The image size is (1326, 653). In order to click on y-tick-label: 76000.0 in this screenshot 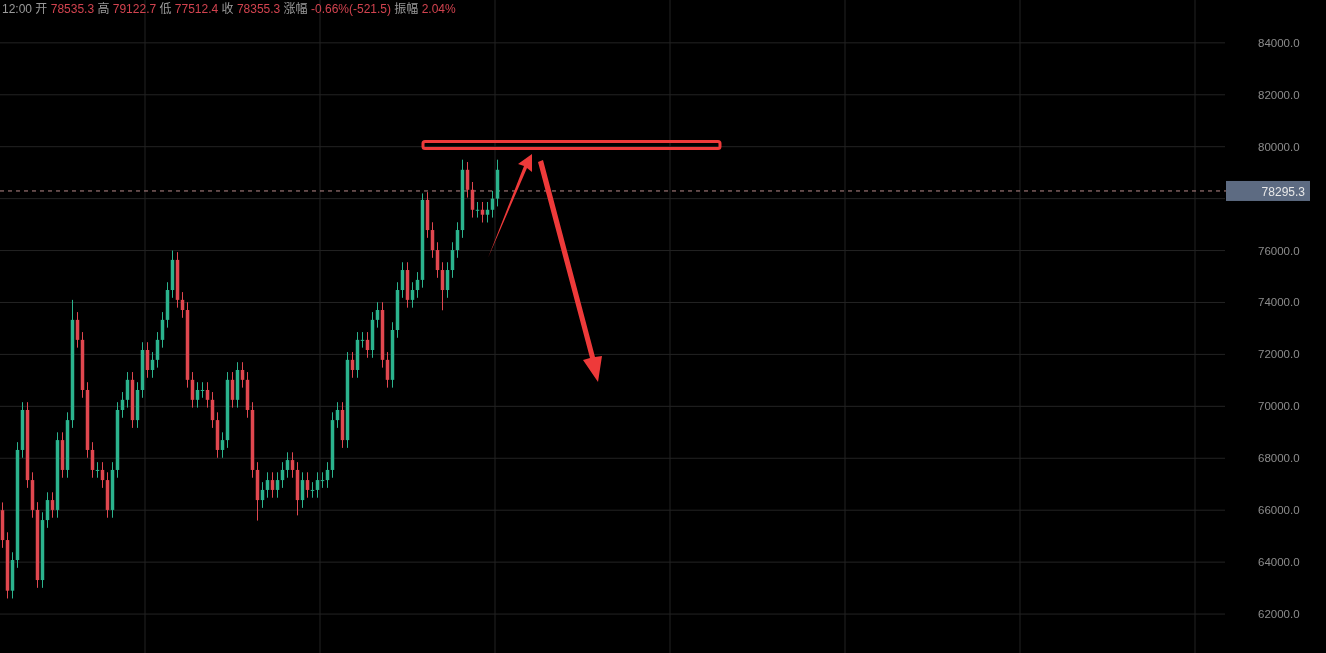, I will do `click(1279, 250)`.